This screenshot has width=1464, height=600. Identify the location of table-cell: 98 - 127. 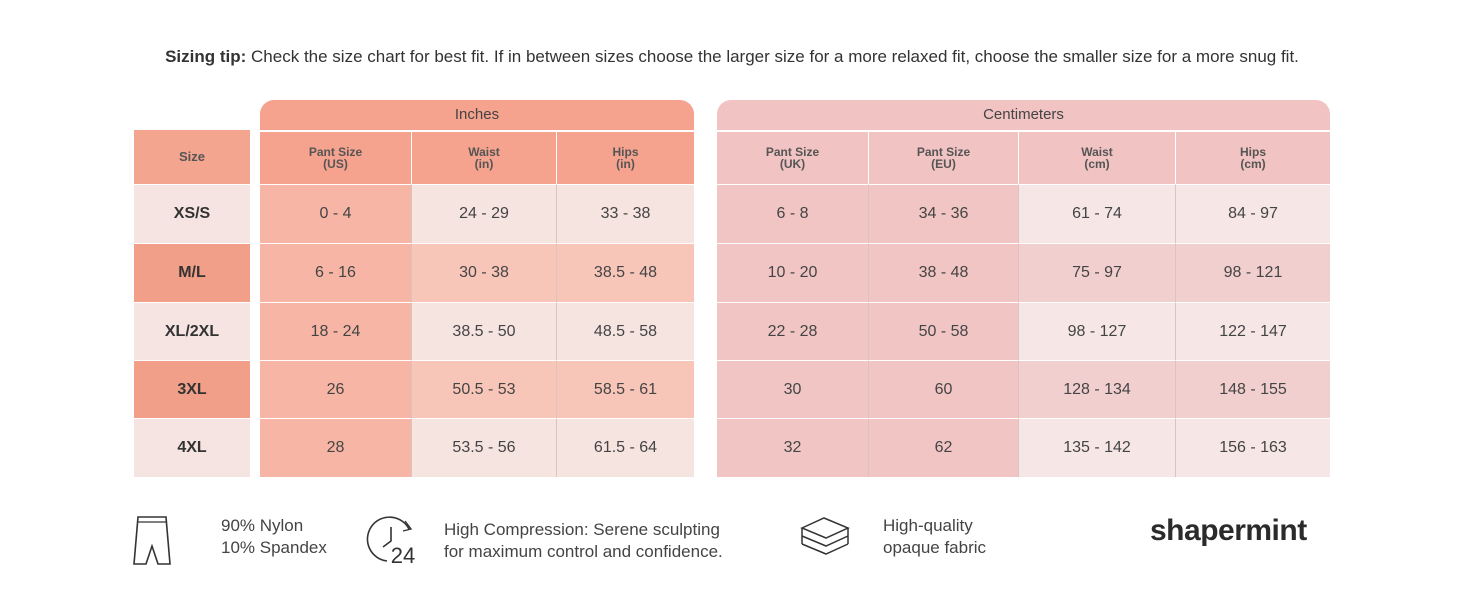
(1096, 331).